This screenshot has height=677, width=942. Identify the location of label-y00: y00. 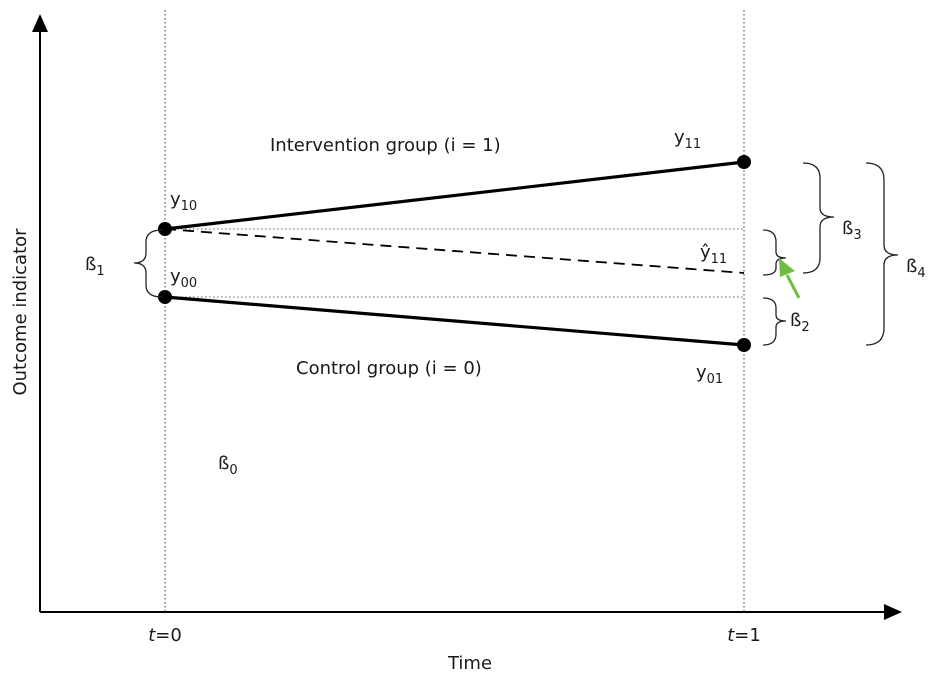
(183, 278).